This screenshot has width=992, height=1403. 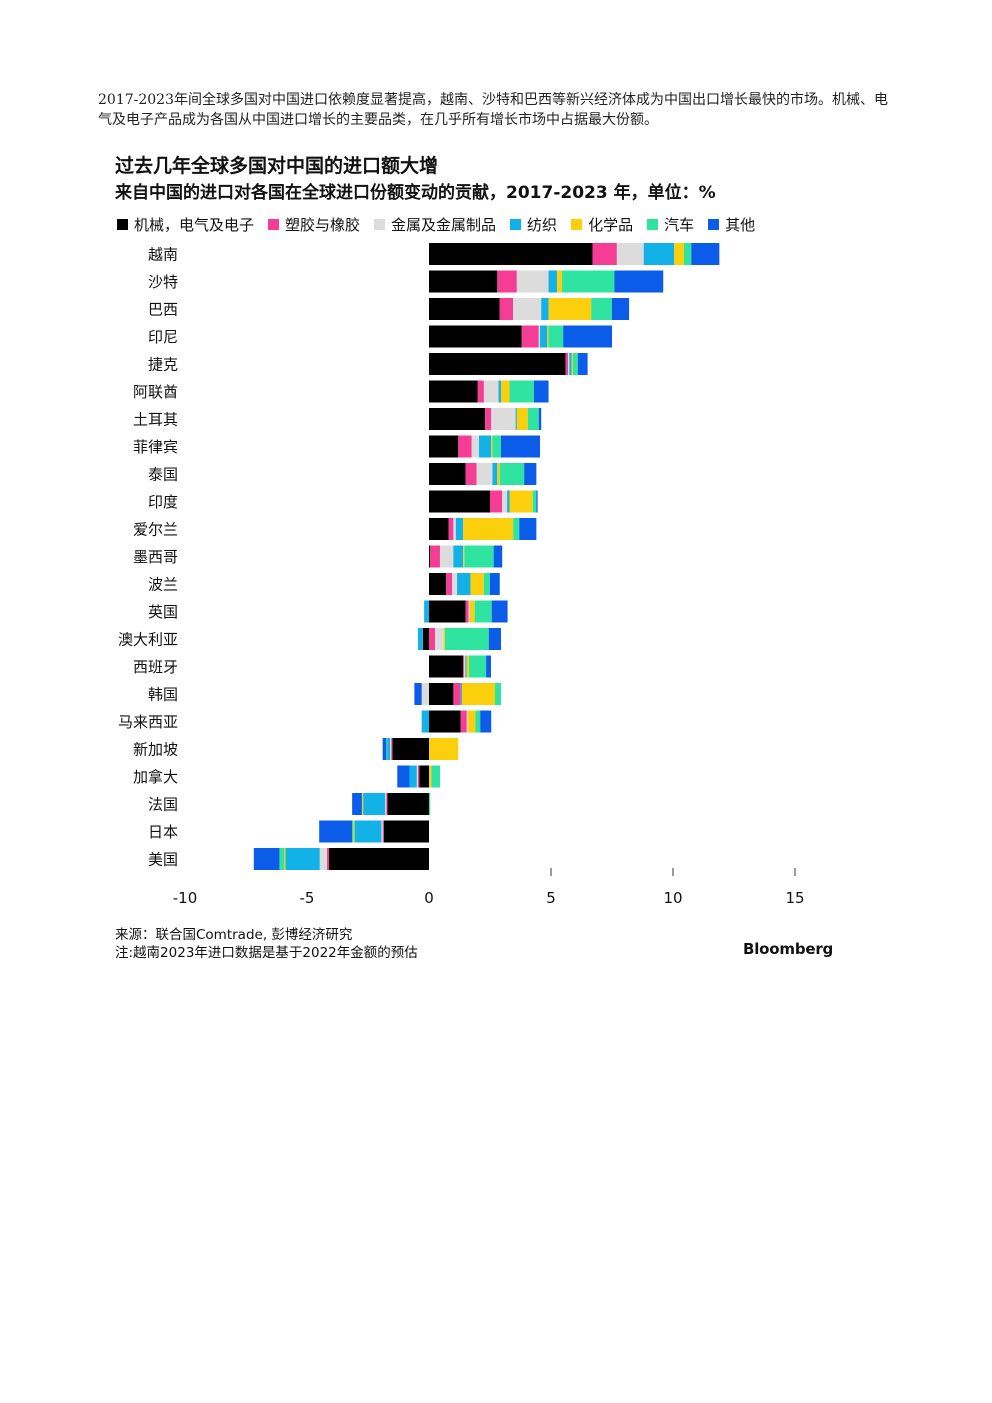 What do you see at coordinates (740, 225) in the screenshot?
I see `legend-label: 其他` at bounding box center [740, 225].